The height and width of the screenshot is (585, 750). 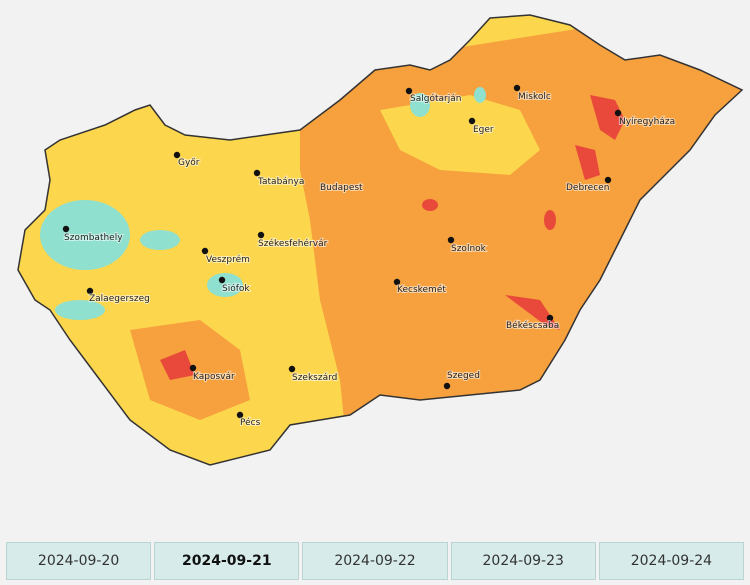 I want to click on city-label: Szekszárd, so click(x=314, y=378).